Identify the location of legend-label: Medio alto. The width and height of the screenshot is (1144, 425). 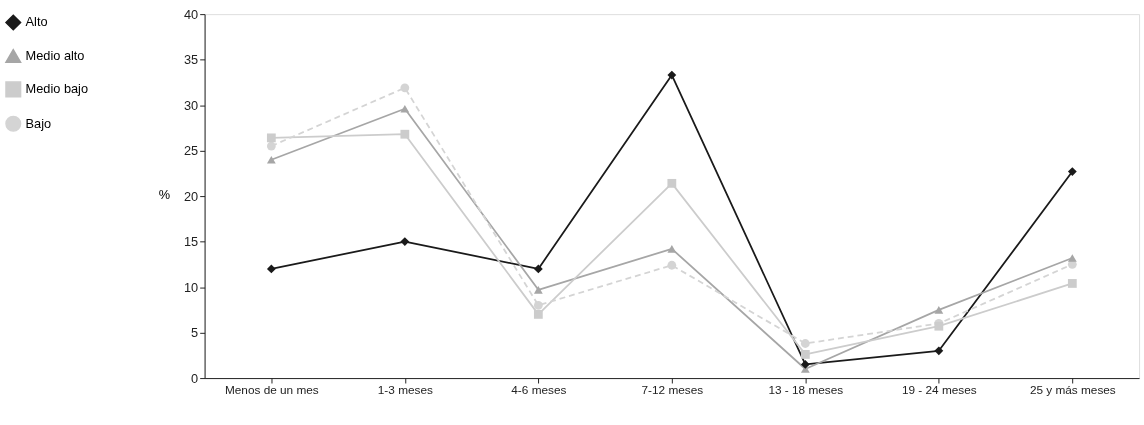
(55, 55).